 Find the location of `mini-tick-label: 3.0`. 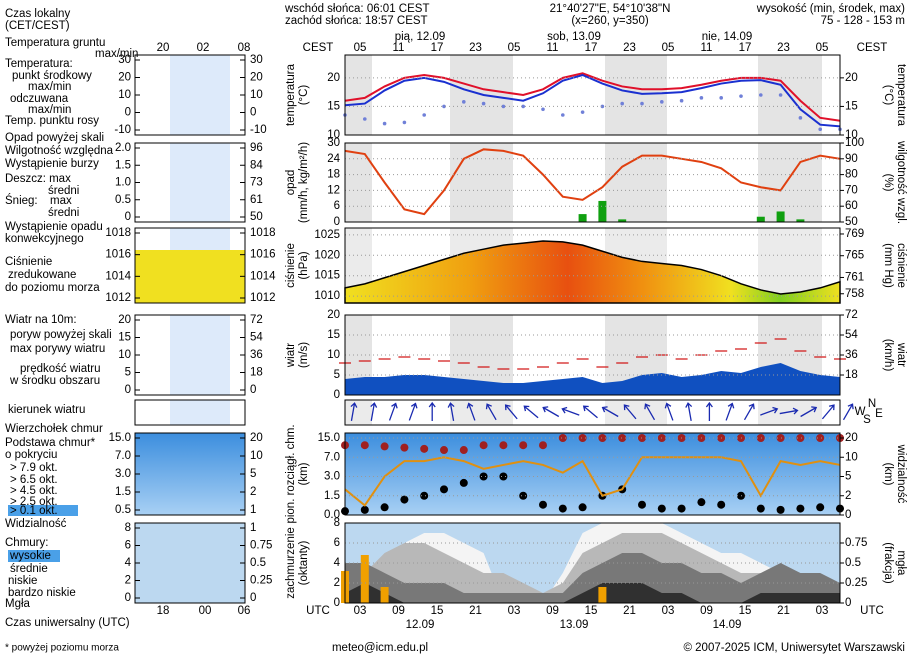

mini-tick-label: 3.0 is located at coordinates (123, 474).